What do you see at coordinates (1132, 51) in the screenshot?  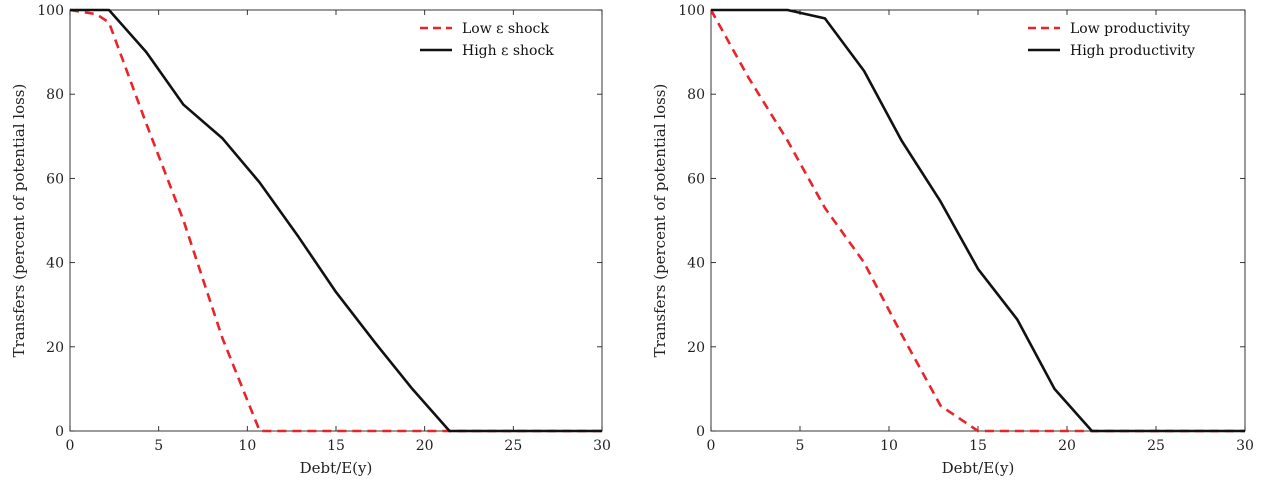 I see `legend-label: High productivity` at bounding box center [1132, 51].